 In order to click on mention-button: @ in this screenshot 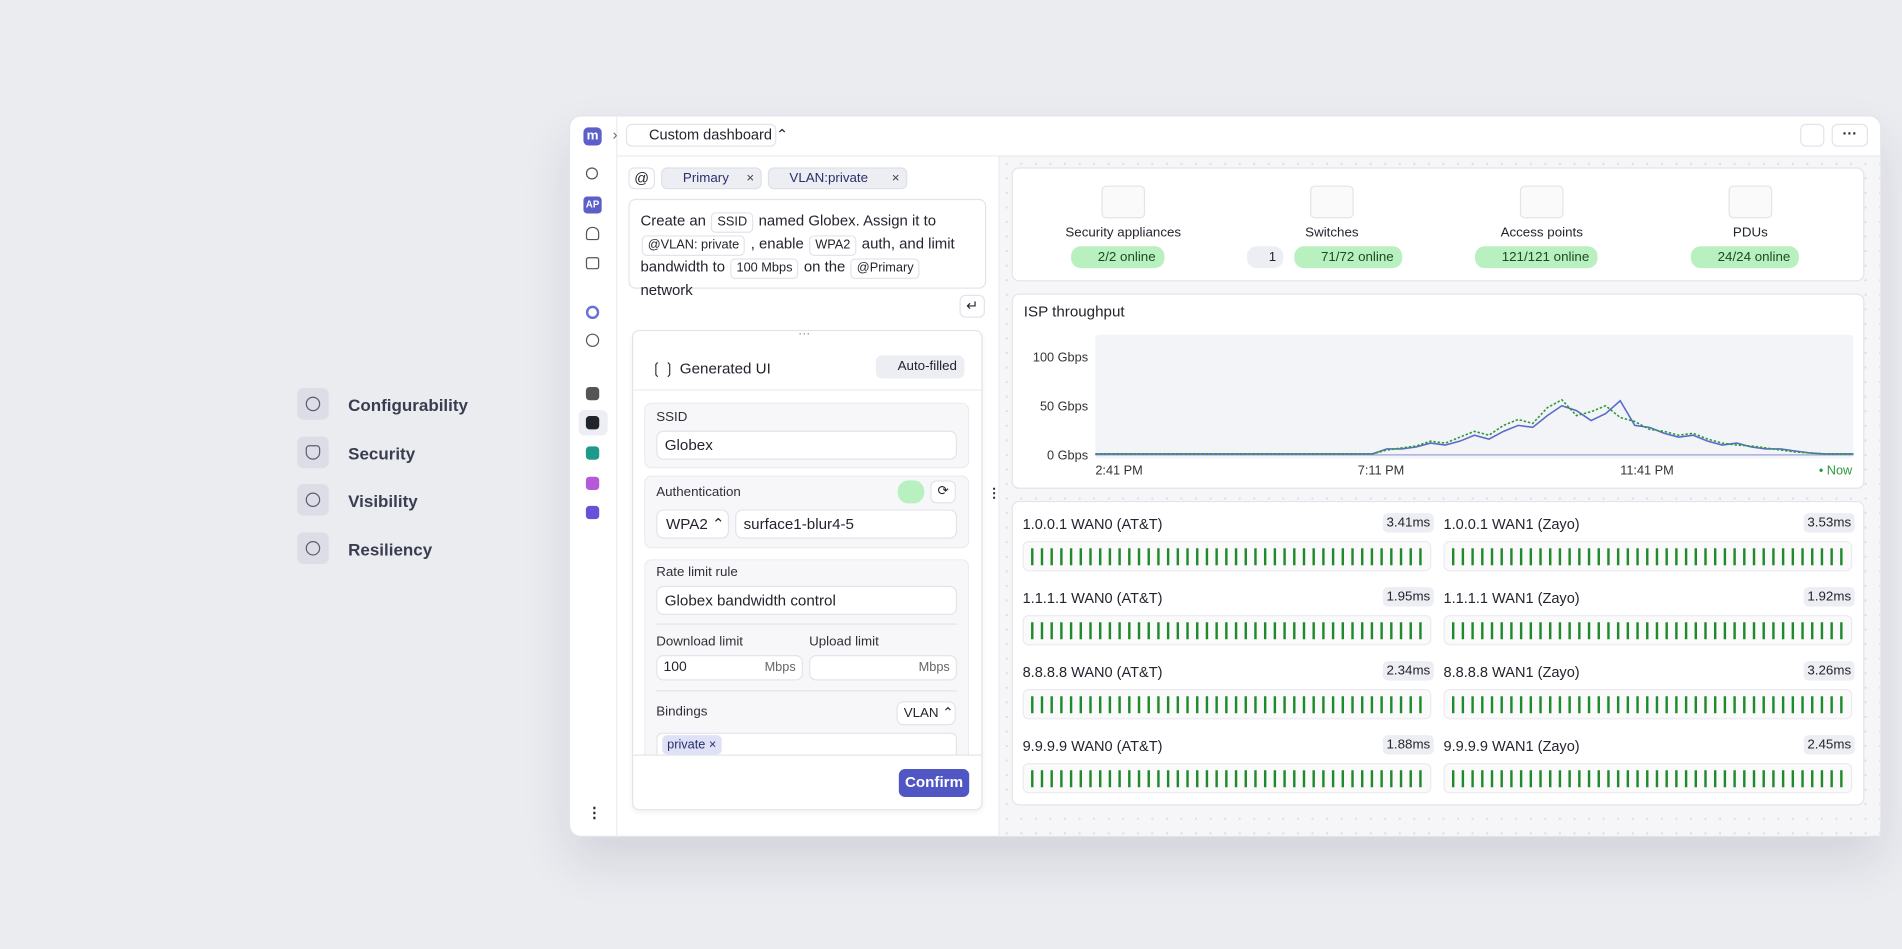, I will do `click(642, 178)`.